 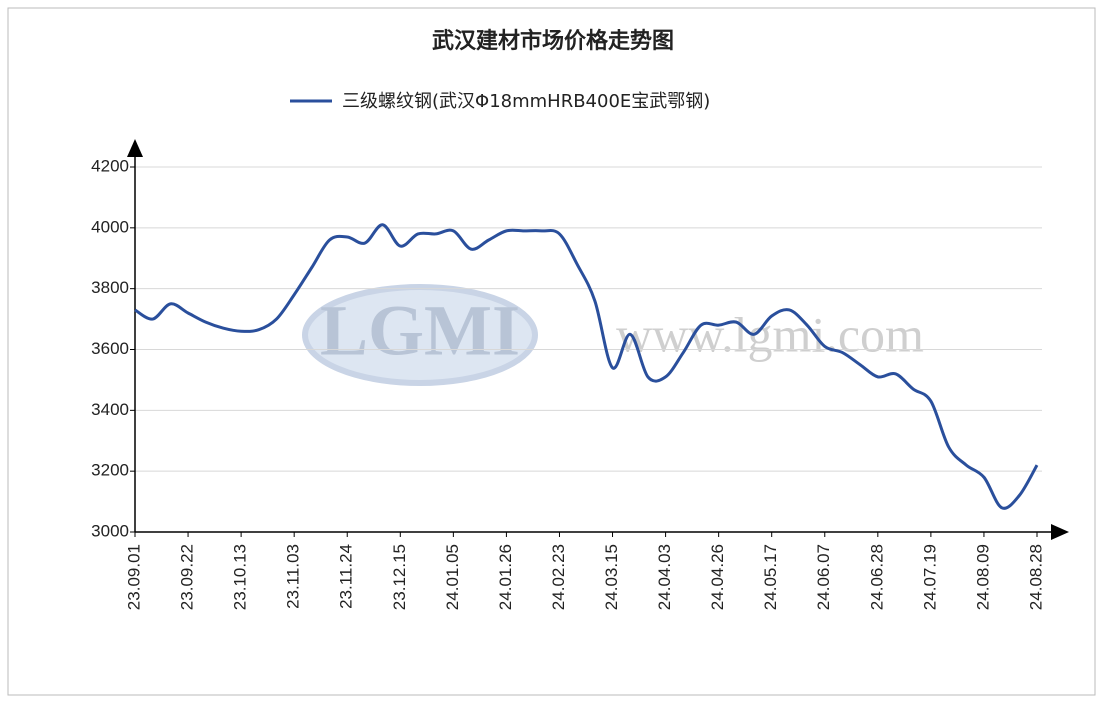 I want to click on y-tick-label: 4200, so click(x=110, y=165).